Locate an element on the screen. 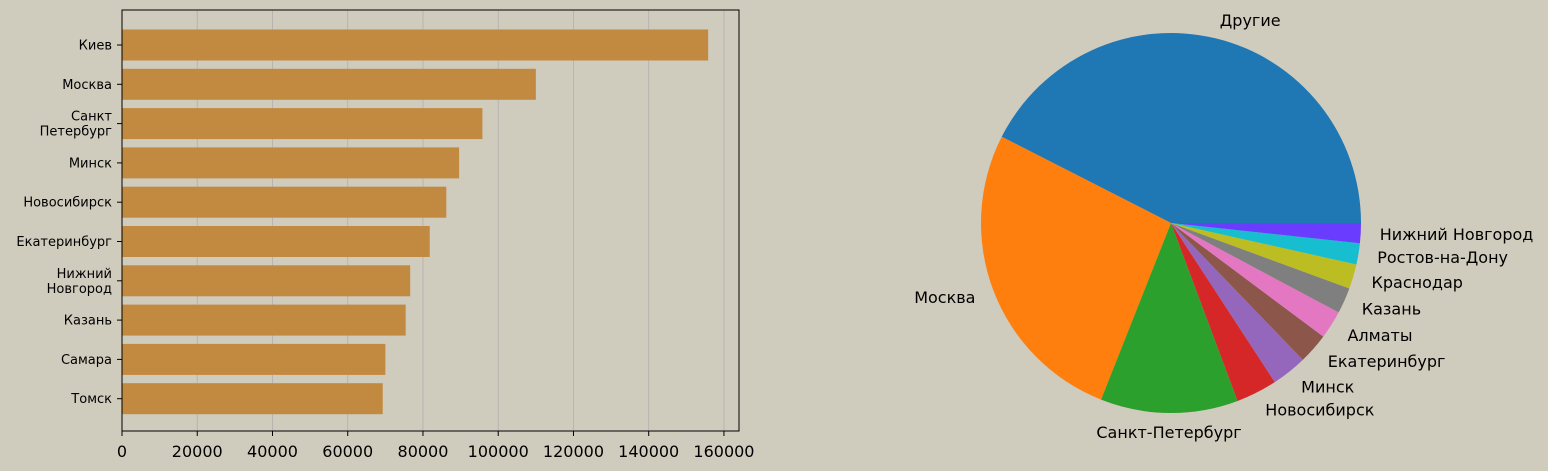 The width and height of the screenshot is (1548, 471). pie-label: Санкт-Петербург is located at coordinates (1168, 432).